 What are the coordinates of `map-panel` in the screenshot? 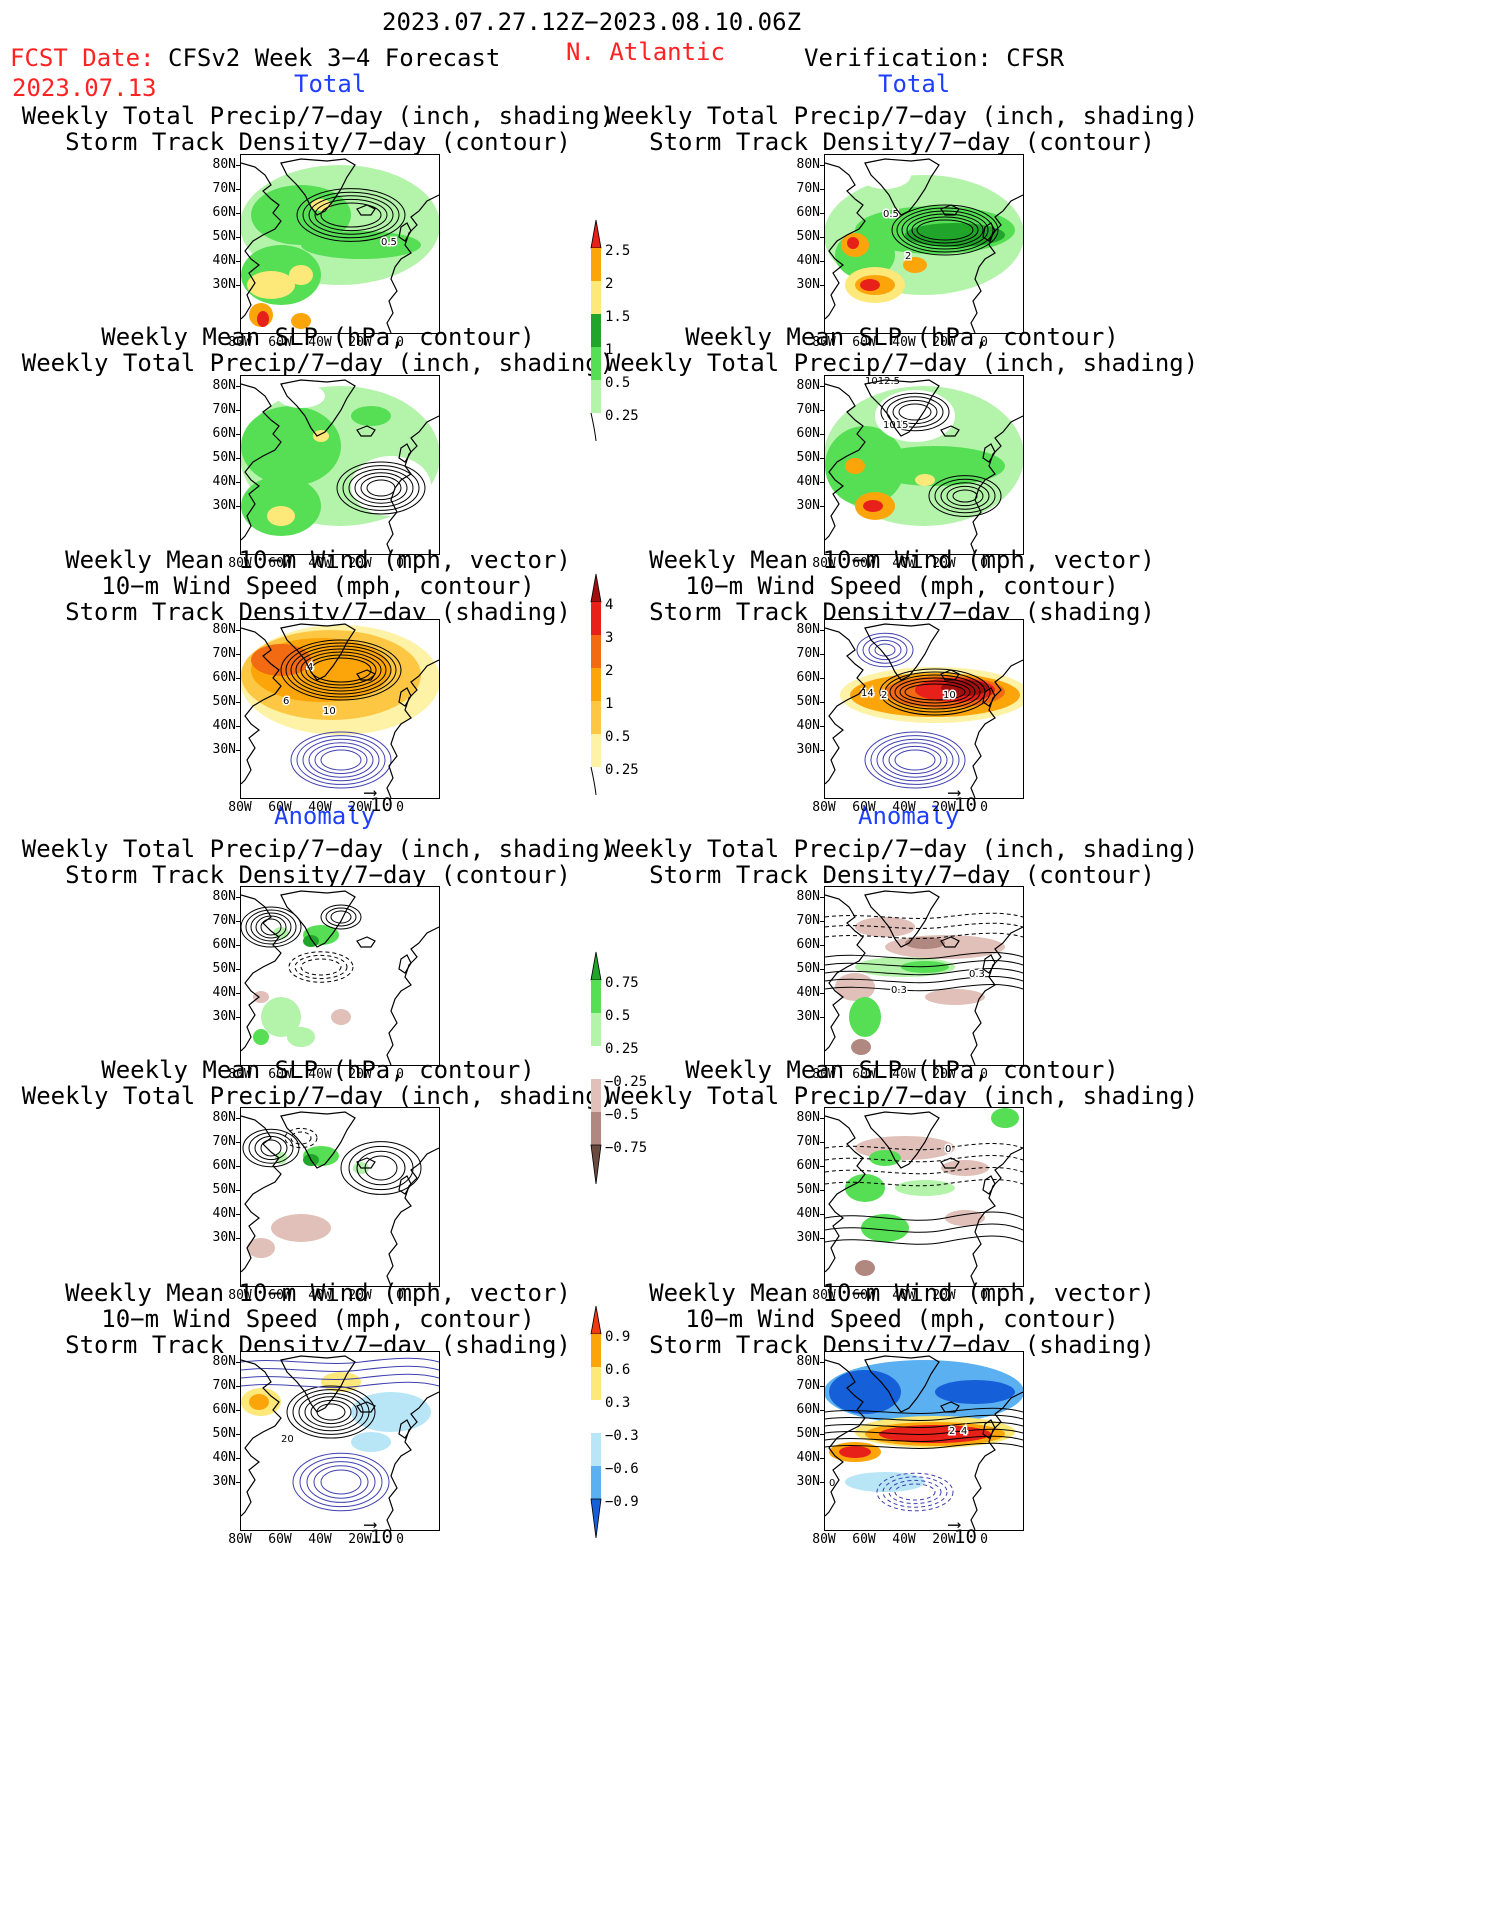 It's located at (340, 465).